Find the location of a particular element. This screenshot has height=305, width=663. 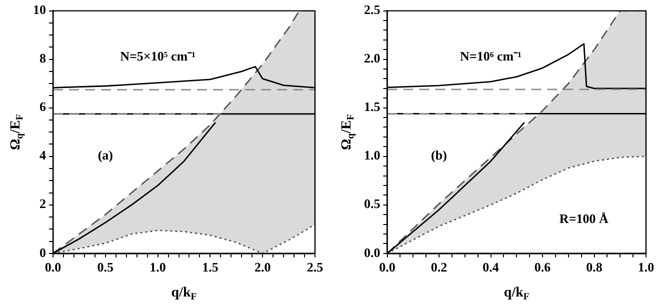

annotation: (a) is located at coordinates (105, 155).